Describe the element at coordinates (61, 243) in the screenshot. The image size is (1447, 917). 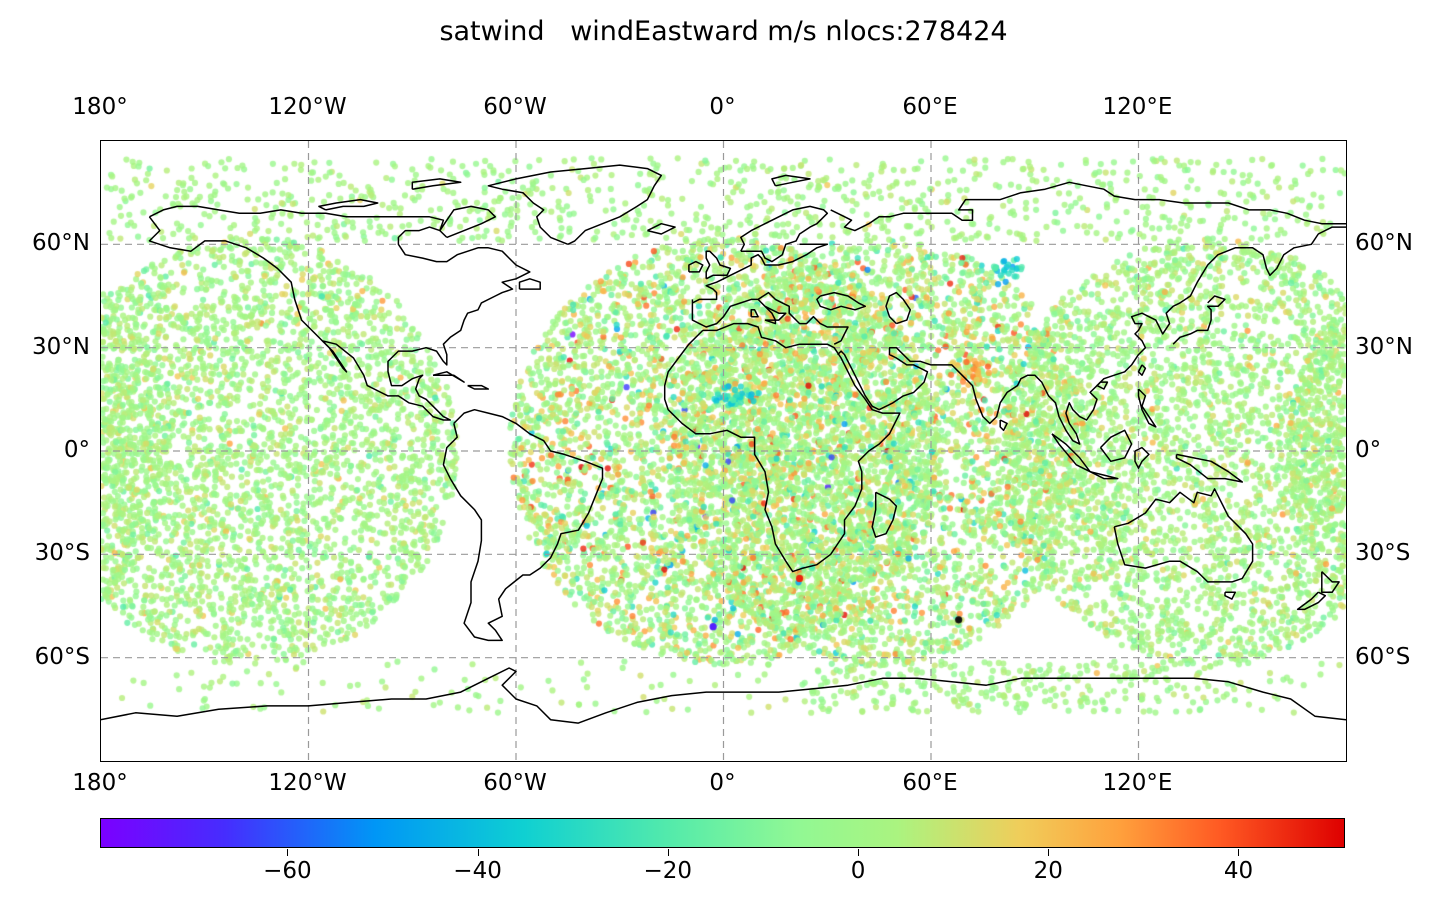
I see `lat-tick-label-left: 60°N` at that location.